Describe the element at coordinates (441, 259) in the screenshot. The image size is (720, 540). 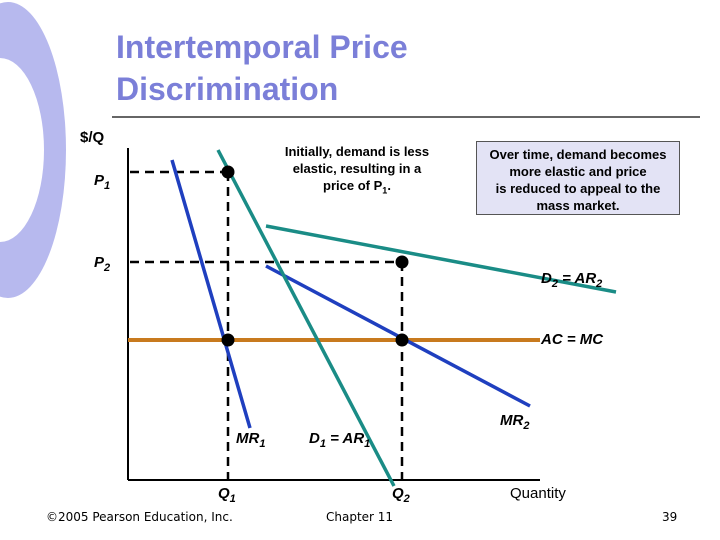
I see `d2-ar2-curve` at that location.